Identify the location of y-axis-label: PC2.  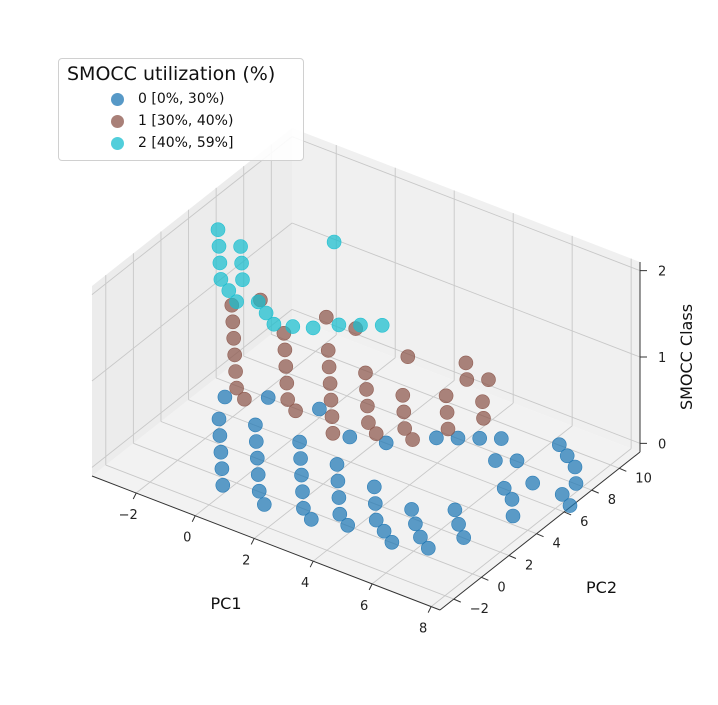
(601, 587).